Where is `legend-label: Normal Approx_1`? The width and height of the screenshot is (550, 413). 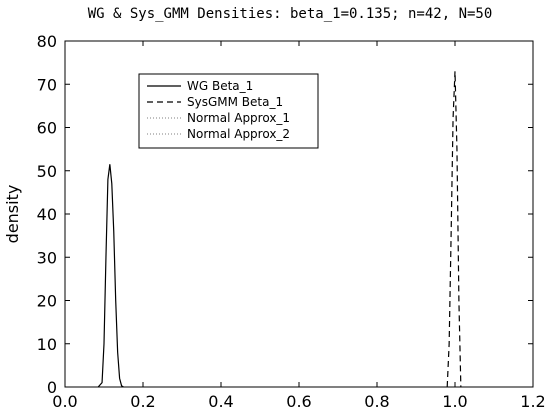 legend-label: Normal Approx_1 is located at coordinates (238, 118).